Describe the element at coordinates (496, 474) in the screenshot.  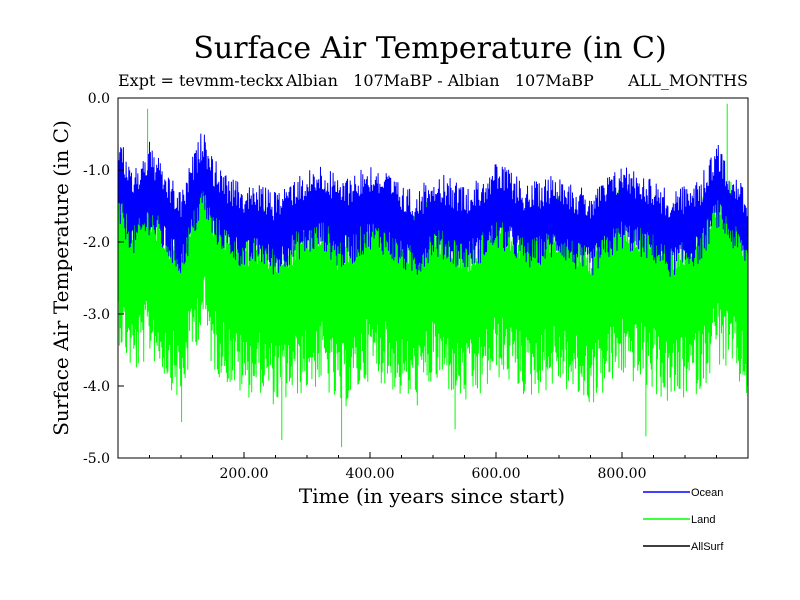
I see `x-tick-label: 600.00` at that location.